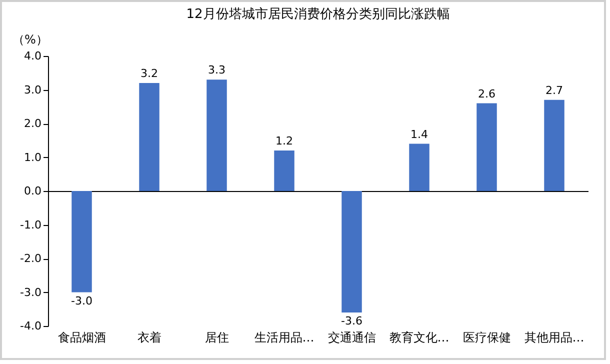 The height and width of the screenshot is (364, 610). What do you see at coordinates (82, 337) in the screenshot?
I see `x-tick-label: 食品烟酒` at bounding box center [82, 337].